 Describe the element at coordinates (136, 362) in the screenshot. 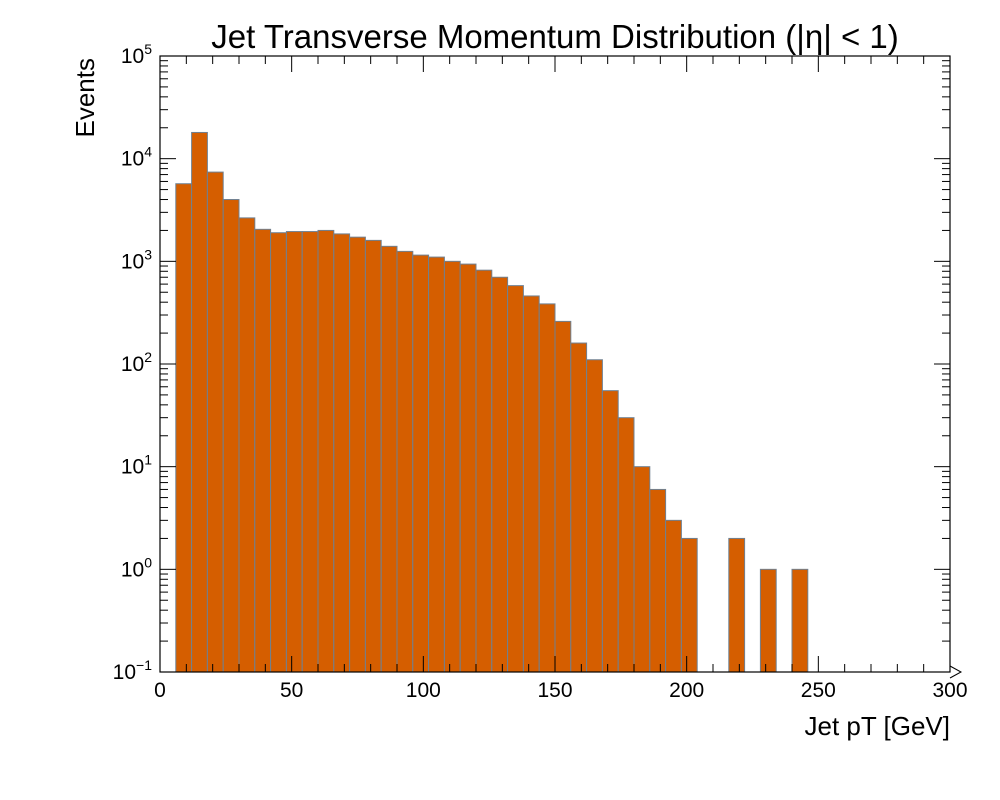

I see `y-tick-label: 10²` at that location.